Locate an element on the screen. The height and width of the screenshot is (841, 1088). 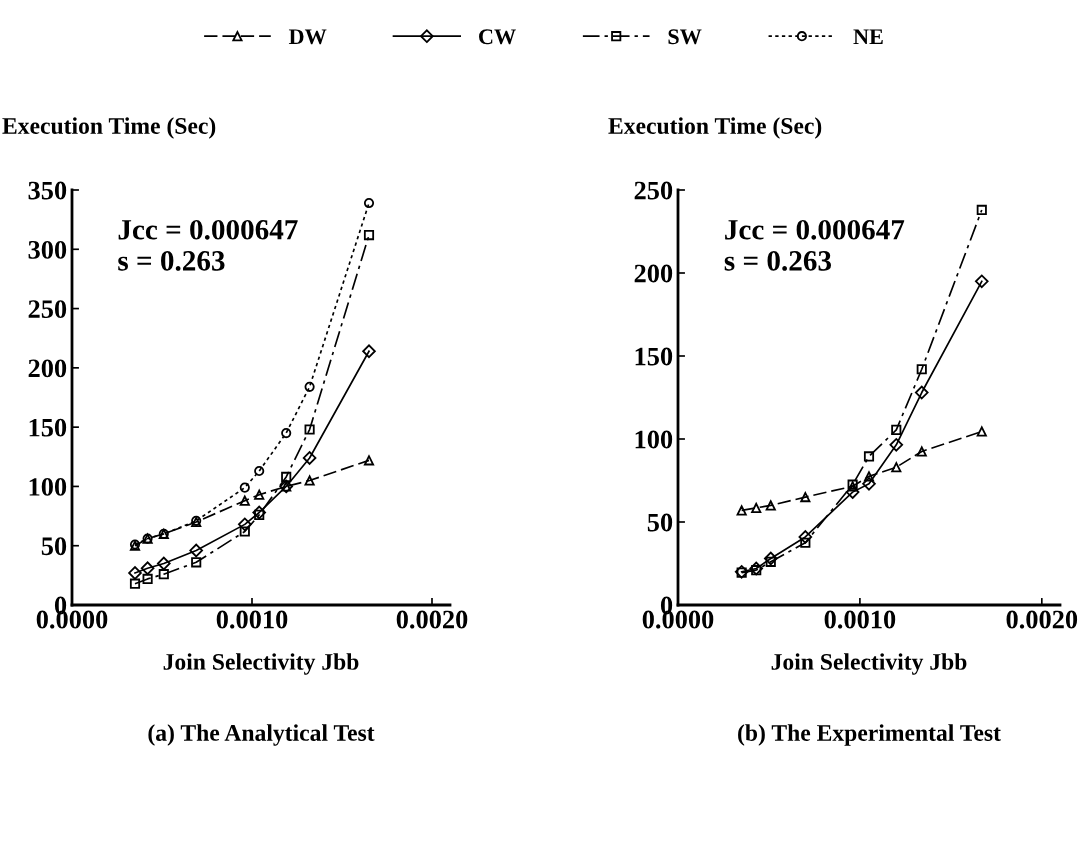
y-tick-label: 350 is located at coordinates (47, 190).